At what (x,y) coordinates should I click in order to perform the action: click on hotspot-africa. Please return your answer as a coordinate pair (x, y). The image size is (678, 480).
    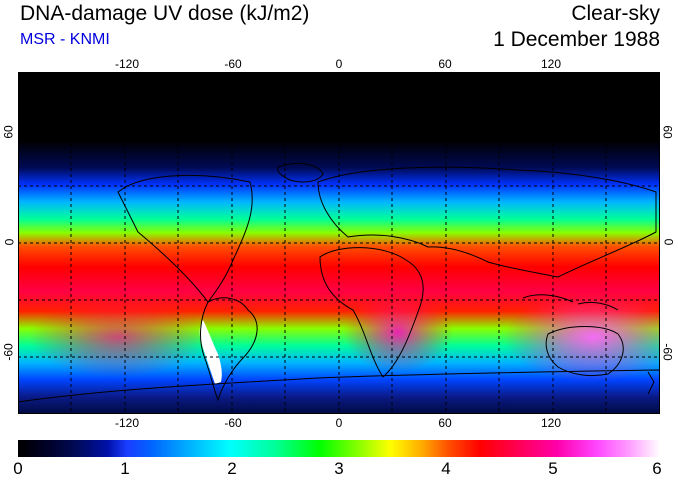
    Looking at the image, I should click on (398, 332).